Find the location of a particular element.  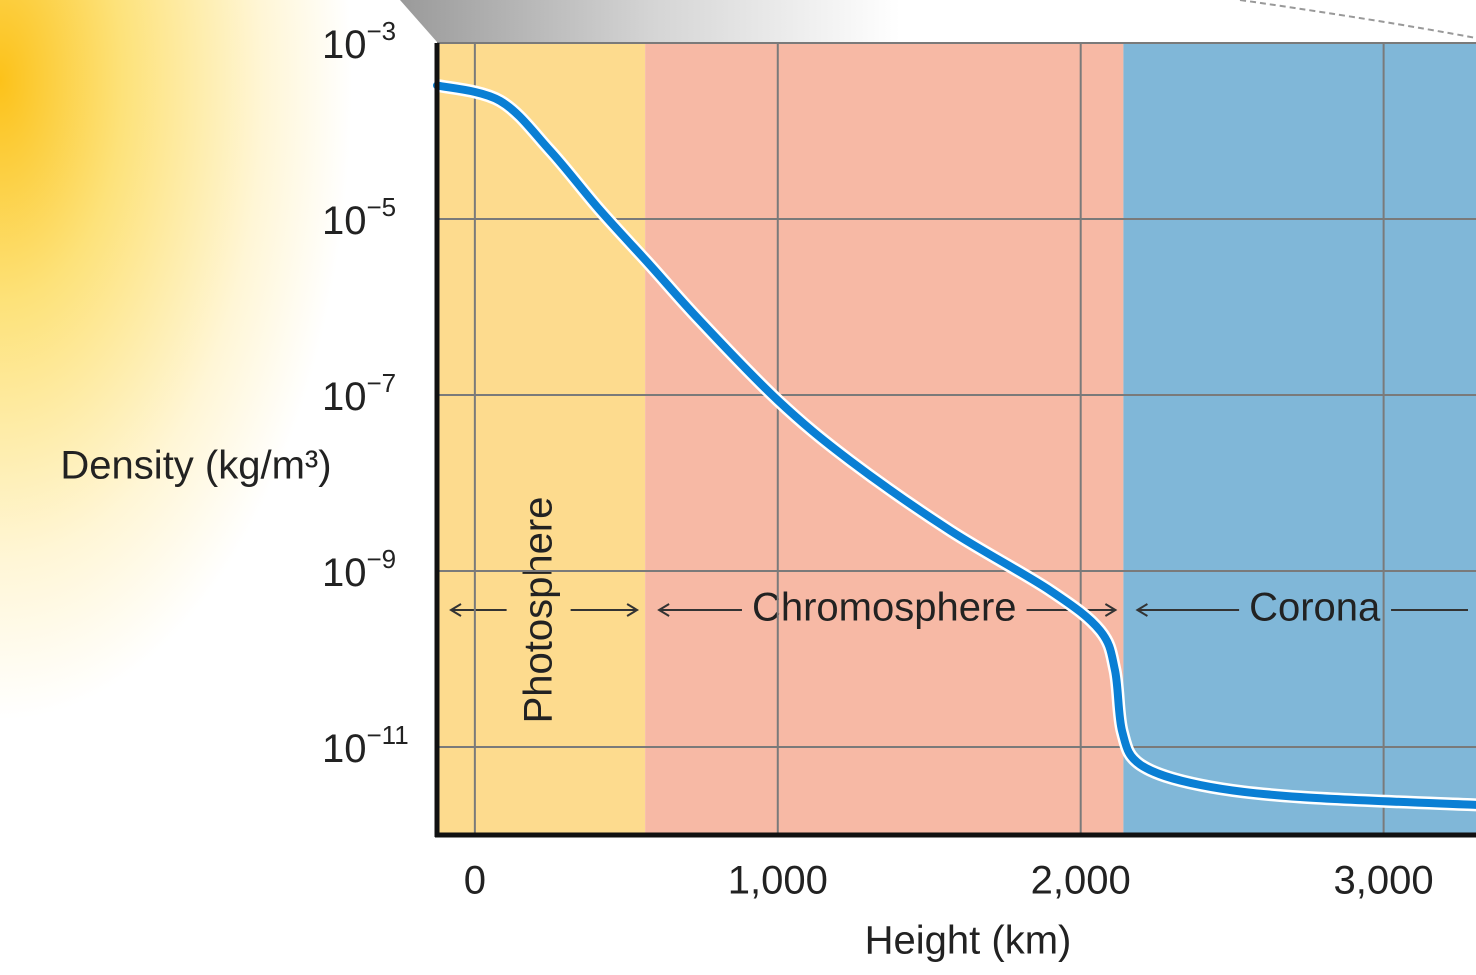

y-tick-exponent: −9 is located at coordinates (382, 559).